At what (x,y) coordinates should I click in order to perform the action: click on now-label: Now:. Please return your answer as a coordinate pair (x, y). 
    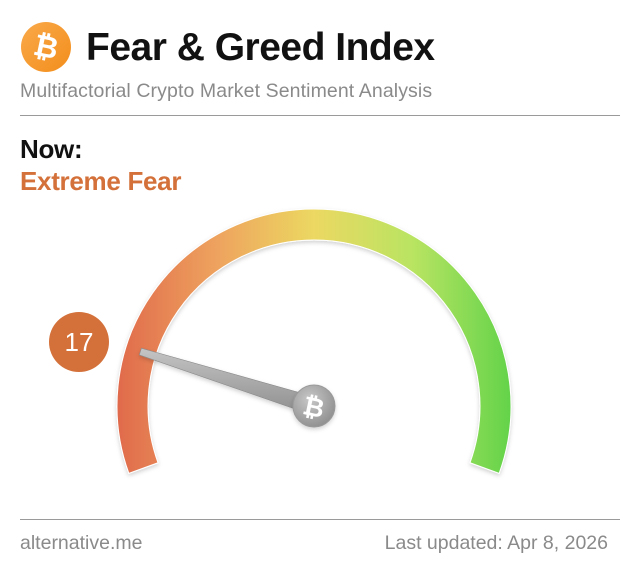
    Looking at the image, I should click on (51, 149).